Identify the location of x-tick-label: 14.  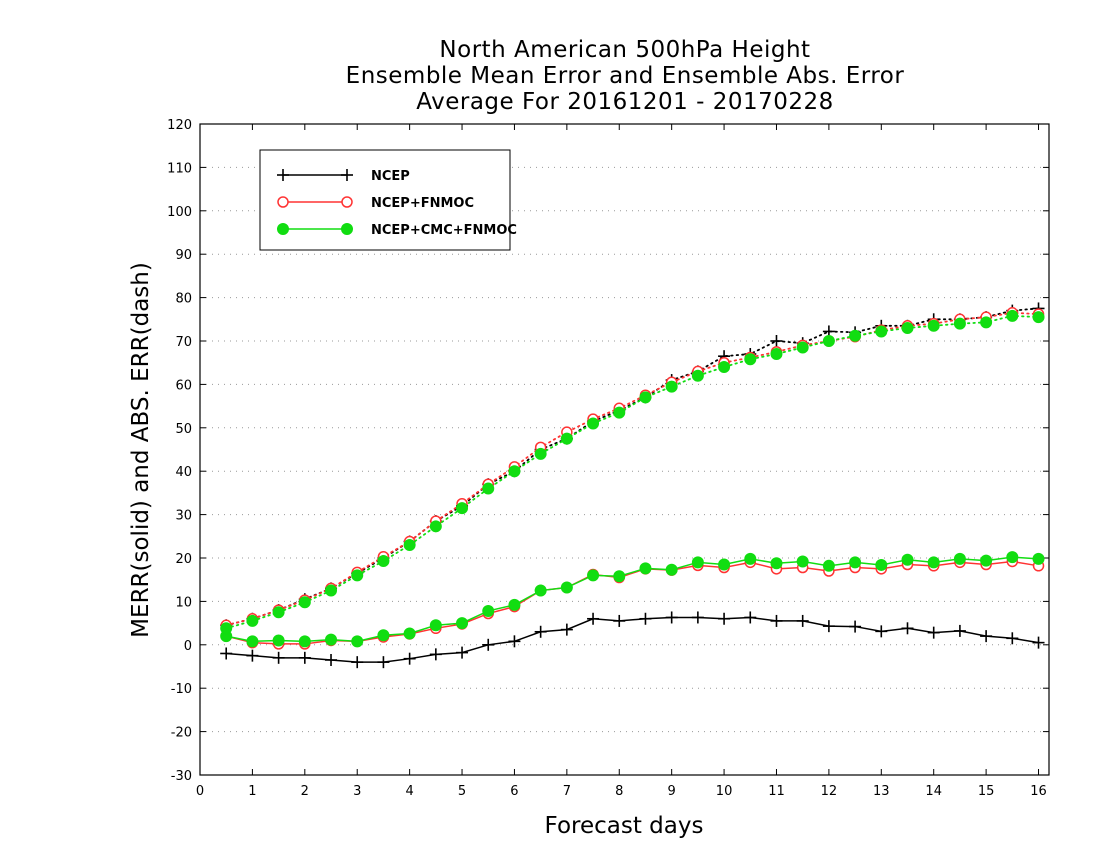
(933, 791).